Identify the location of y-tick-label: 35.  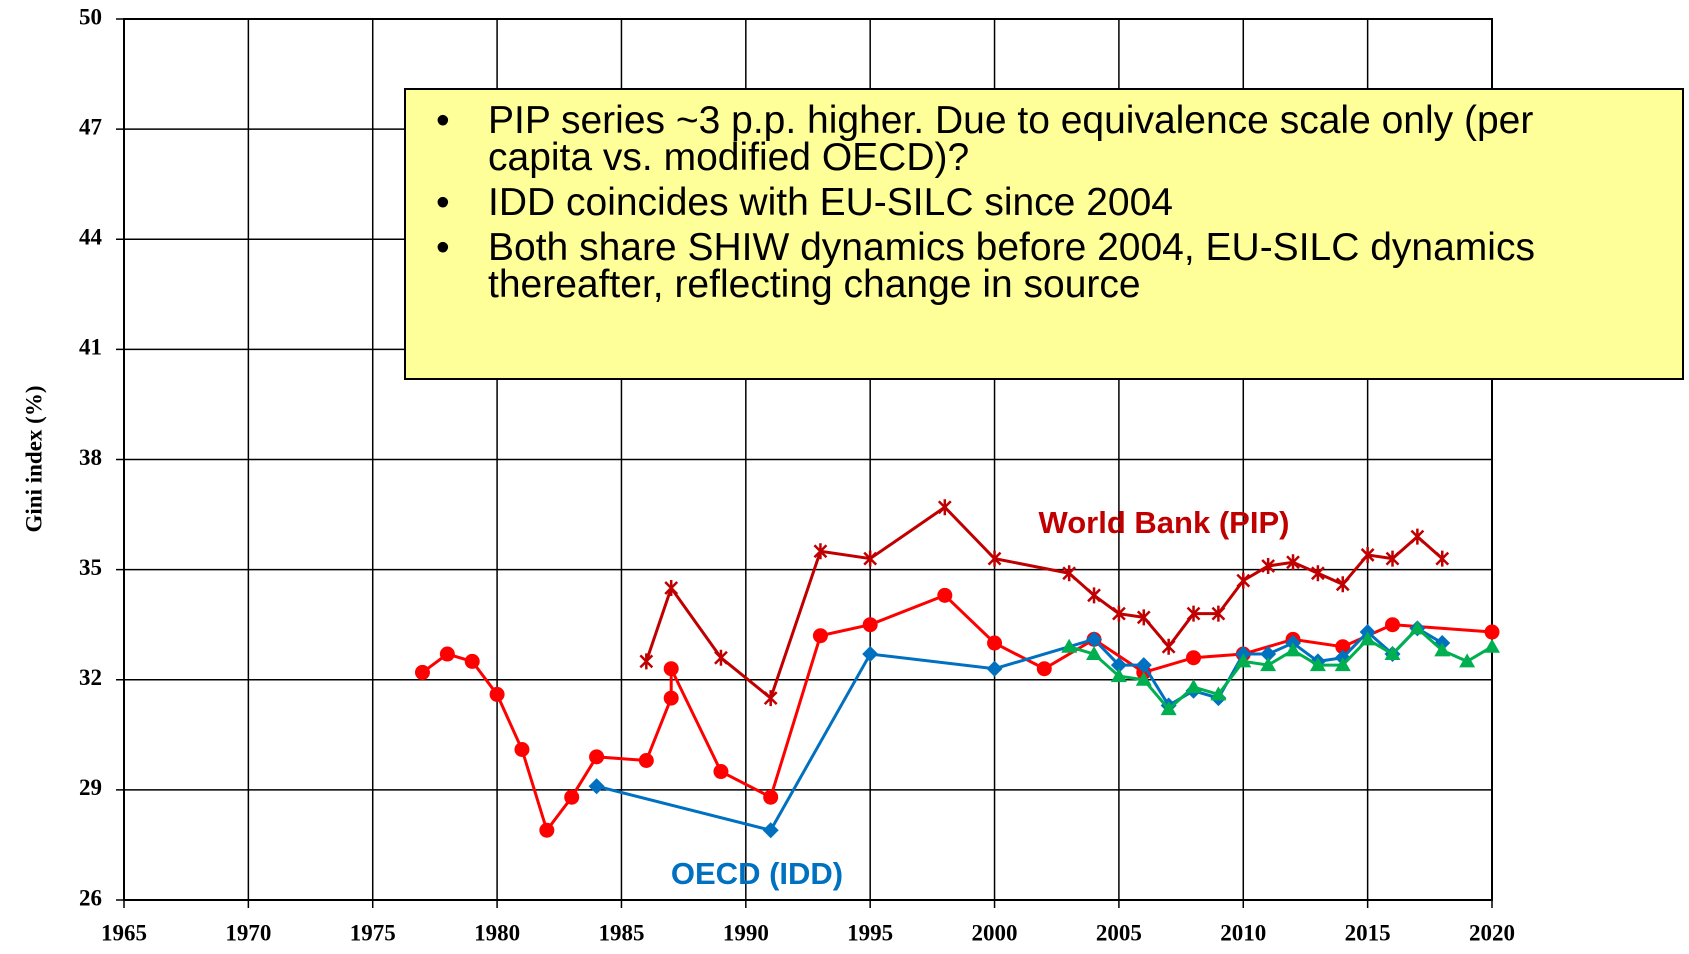
(90, 567).